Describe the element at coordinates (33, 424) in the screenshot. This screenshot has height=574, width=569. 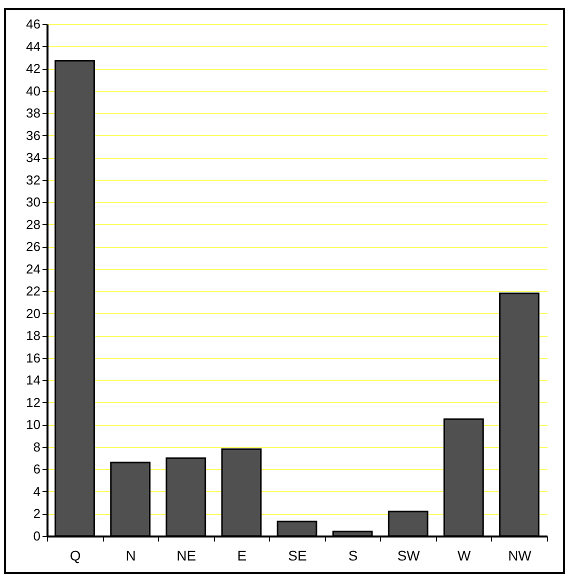
I see `y-tick-label: 10` at that location.